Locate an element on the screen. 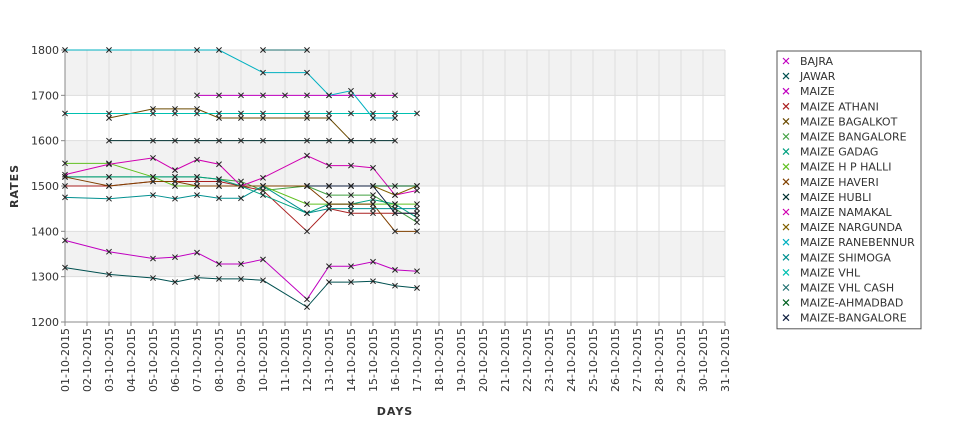 The image size is (975, 433). legend-label: MAIZE H P HALLI is located at coordinates (845, 167).